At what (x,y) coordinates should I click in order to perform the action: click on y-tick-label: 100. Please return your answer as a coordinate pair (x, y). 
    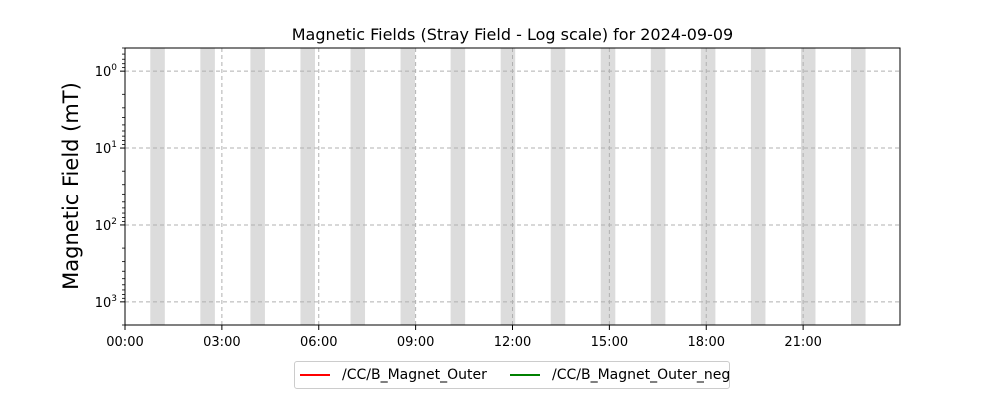
    Looking at the image, I should click on (106, 71).